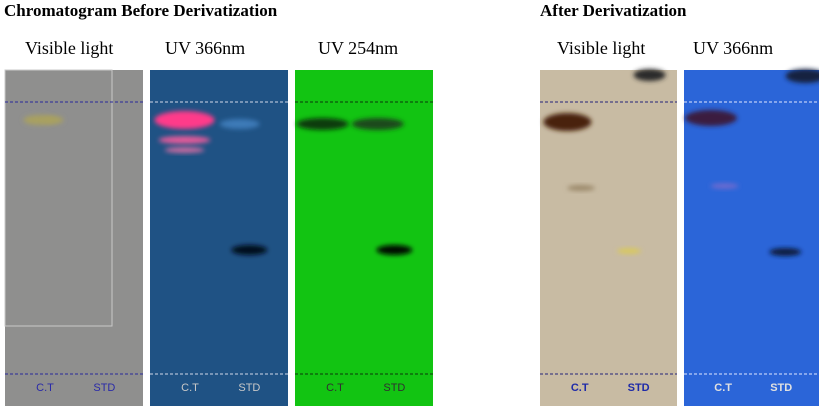  What do you see at coordinates (613, 10) in the screenshot?
I see `after-title: After Derivatization` at bounding box center [613, 10].